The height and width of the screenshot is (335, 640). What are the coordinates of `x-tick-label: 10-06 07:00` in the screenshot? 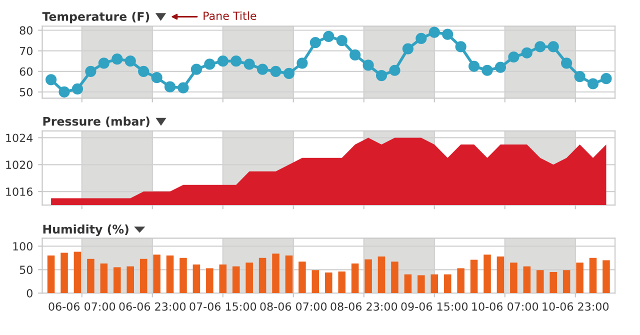 It's located at (505, 306).